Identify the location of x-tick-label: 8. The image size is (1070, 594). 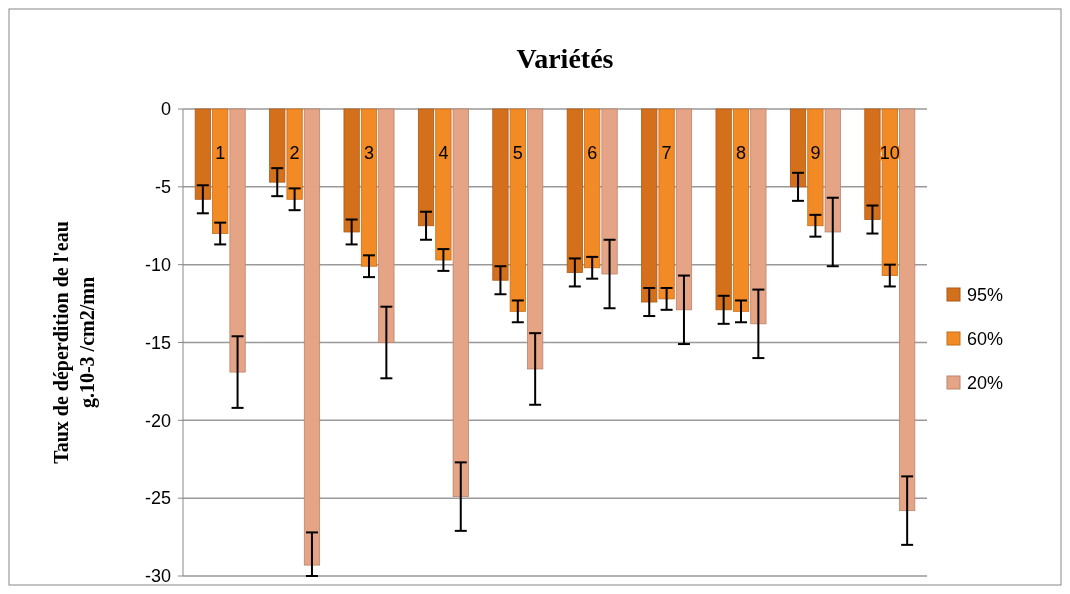
(741, 153).